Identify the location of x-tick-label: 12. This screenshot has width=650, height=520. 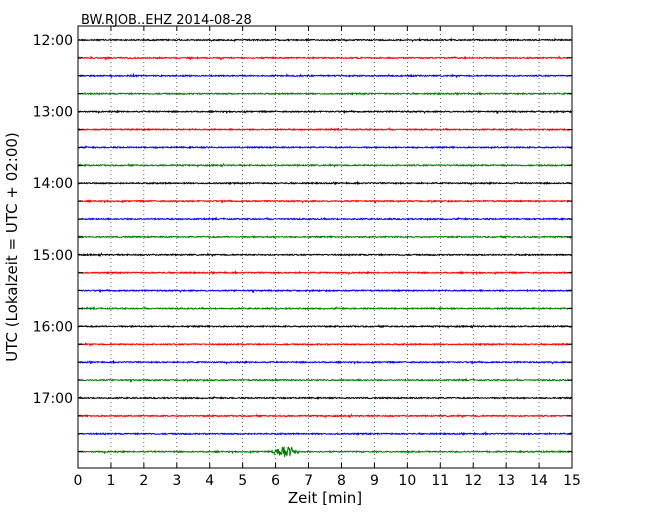
(473, 481).